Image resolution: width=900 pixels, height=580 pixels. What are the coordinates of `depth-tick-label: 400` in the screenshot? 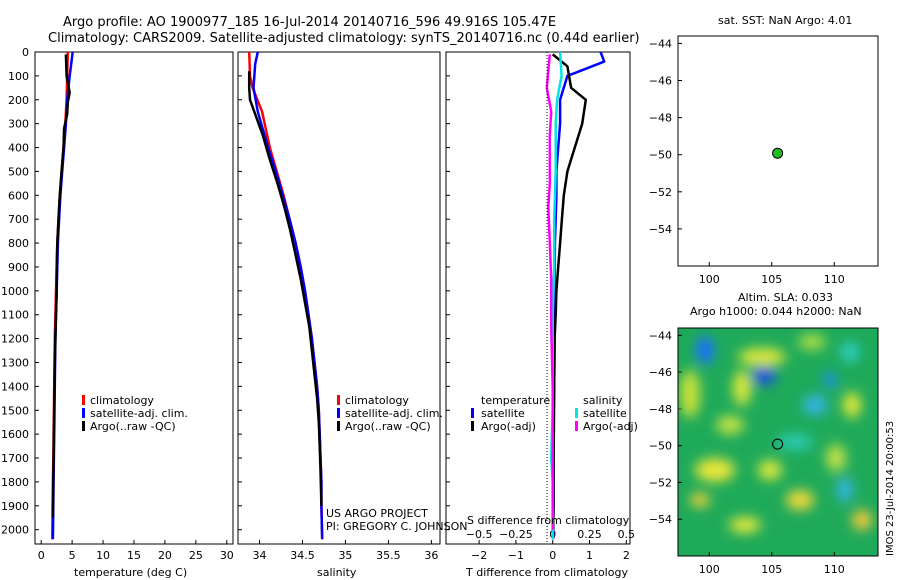 It's located at (18, 148).